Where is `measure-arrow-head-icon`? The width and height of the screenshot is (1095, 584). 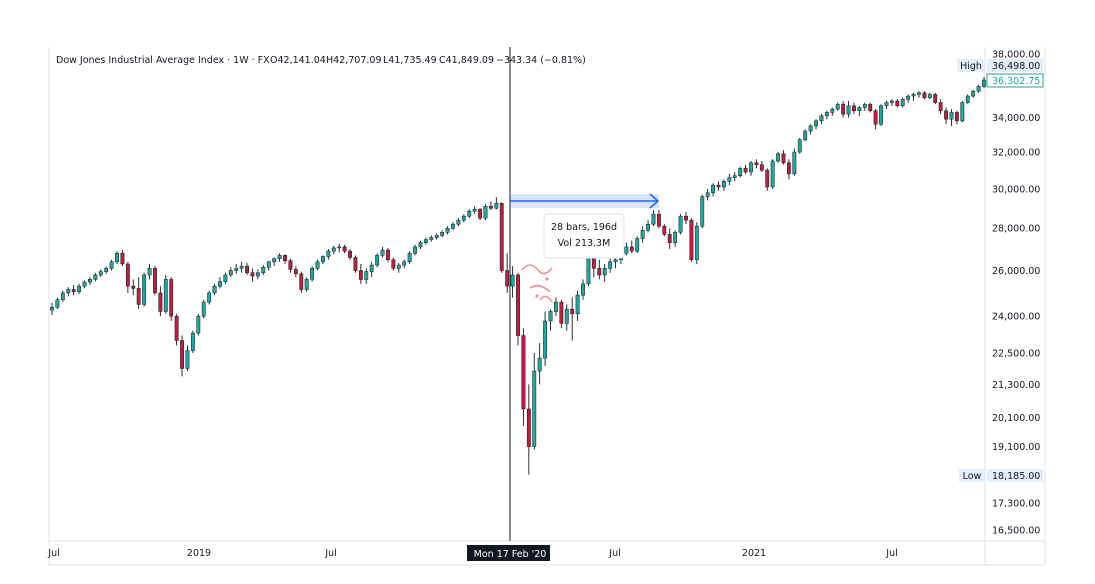
measure-arrow-head-icon is located at coordinates (654, 201).